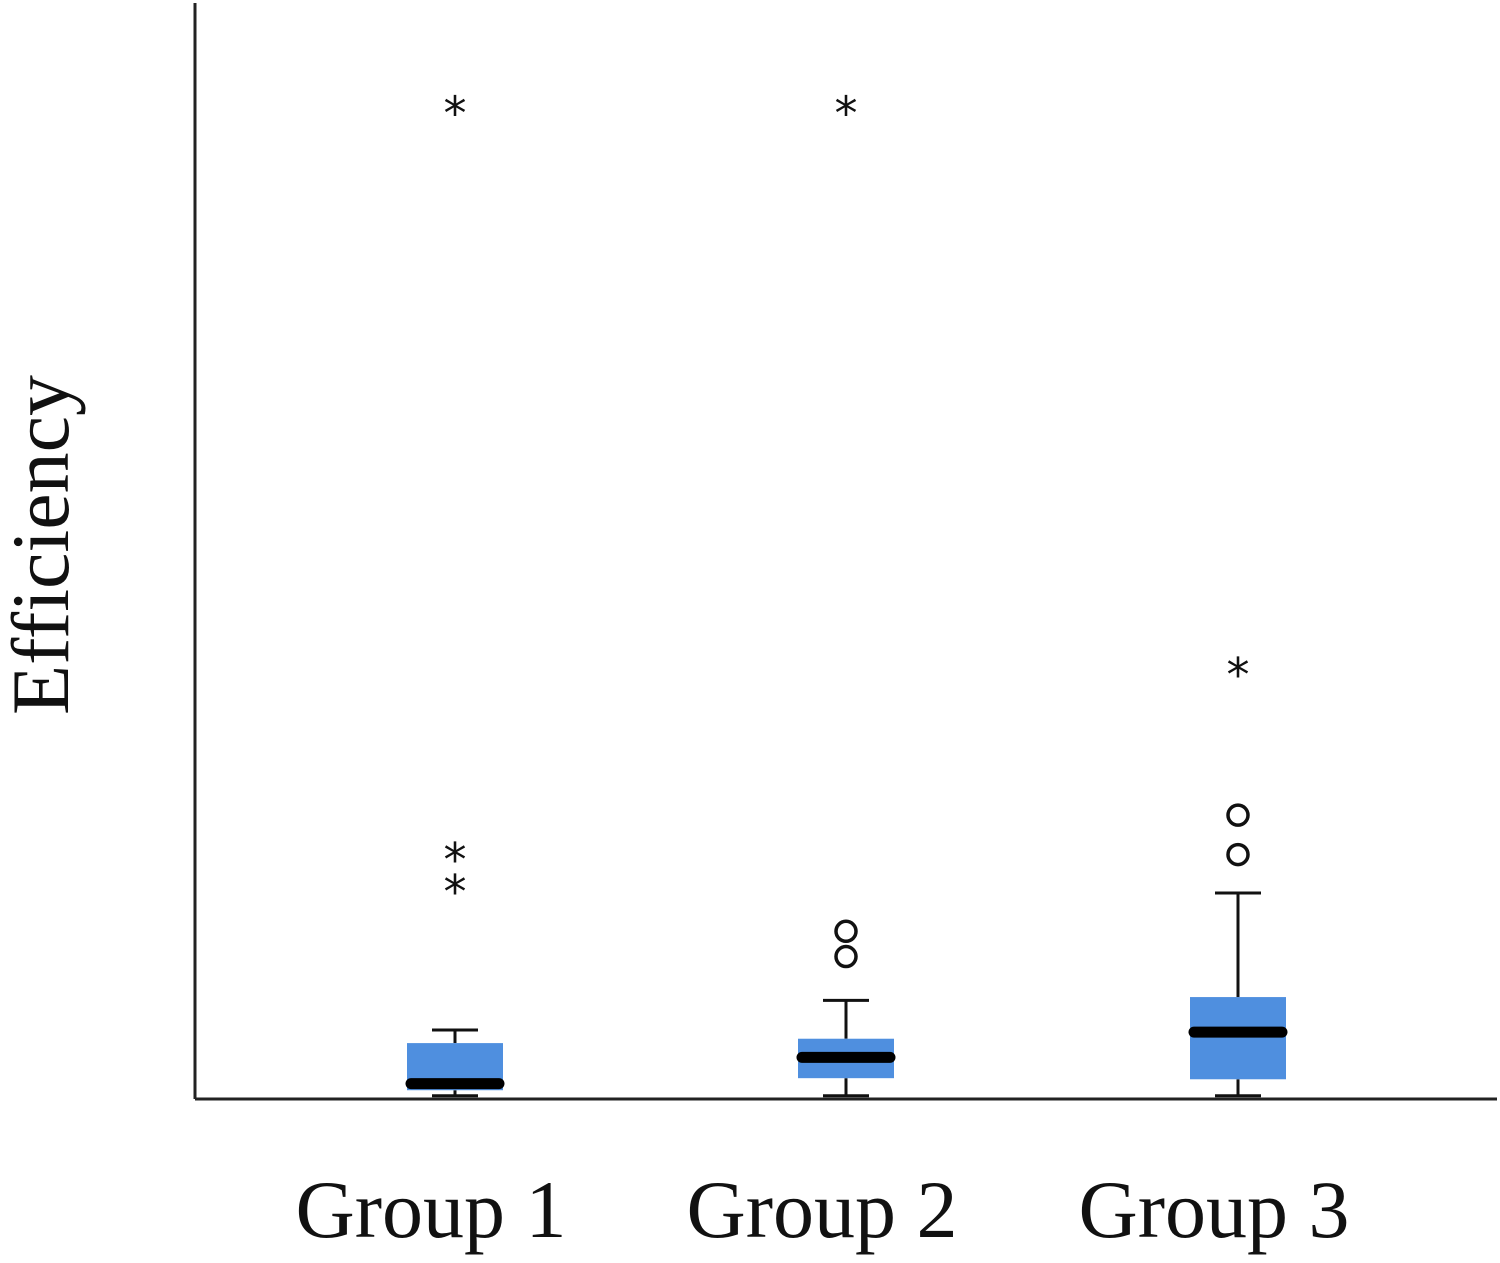 Image resolution: width=1500 pixels, height=1263 pixels. I want to click on x-tick-label: Group 3, so click(1213, 1209).